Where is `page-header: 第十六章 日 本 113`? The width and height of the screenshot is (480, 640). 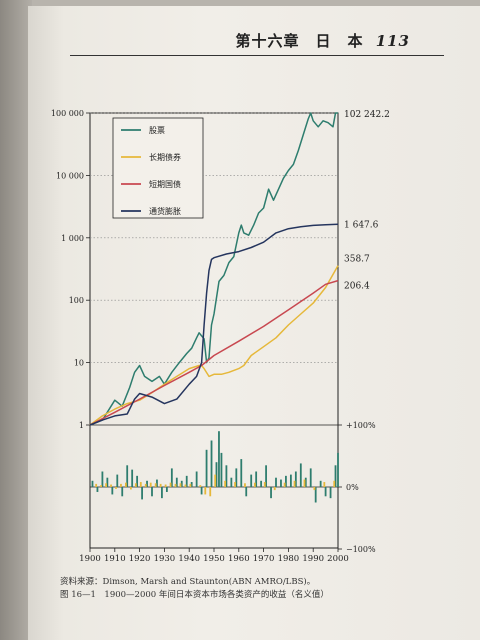
page-header: 第十六章 日 本 113 is located at coordinates (322, 40).